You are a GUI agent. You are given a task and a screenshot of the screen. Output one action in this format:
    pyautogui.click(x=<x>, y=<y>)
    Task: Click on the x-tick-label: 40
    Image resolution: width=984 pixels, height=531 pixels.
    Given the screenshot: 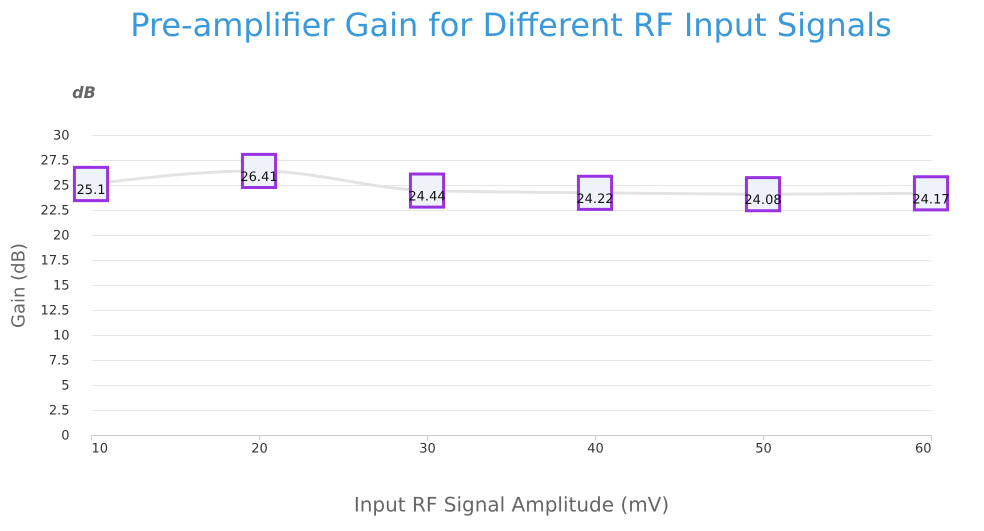 What is the action you would take?
    pyautogui.click(x=595, y=449)
    